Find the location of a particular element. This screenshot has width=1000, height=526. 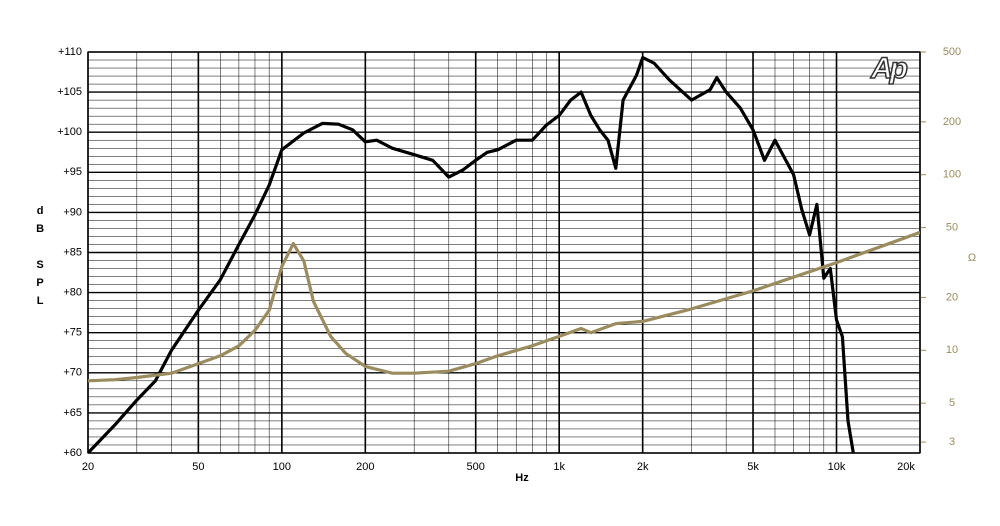

x-tick-label: 5k is located at coordinates (753, 467).